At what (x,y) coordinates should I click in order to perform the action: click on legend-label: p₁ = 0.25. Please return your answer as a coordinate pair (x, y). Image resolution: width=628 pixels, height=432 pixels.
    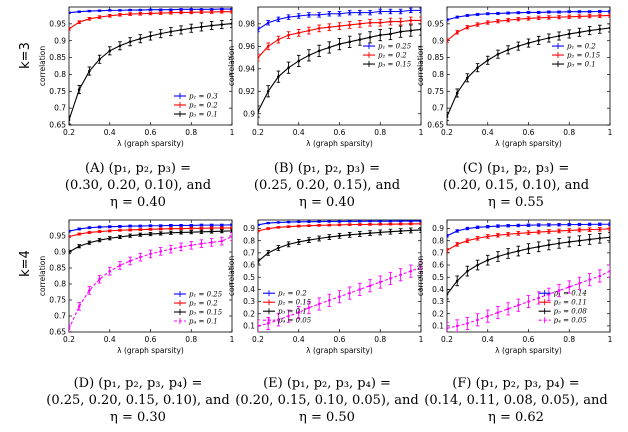
    Looking at the image, I should click on (206, 295).